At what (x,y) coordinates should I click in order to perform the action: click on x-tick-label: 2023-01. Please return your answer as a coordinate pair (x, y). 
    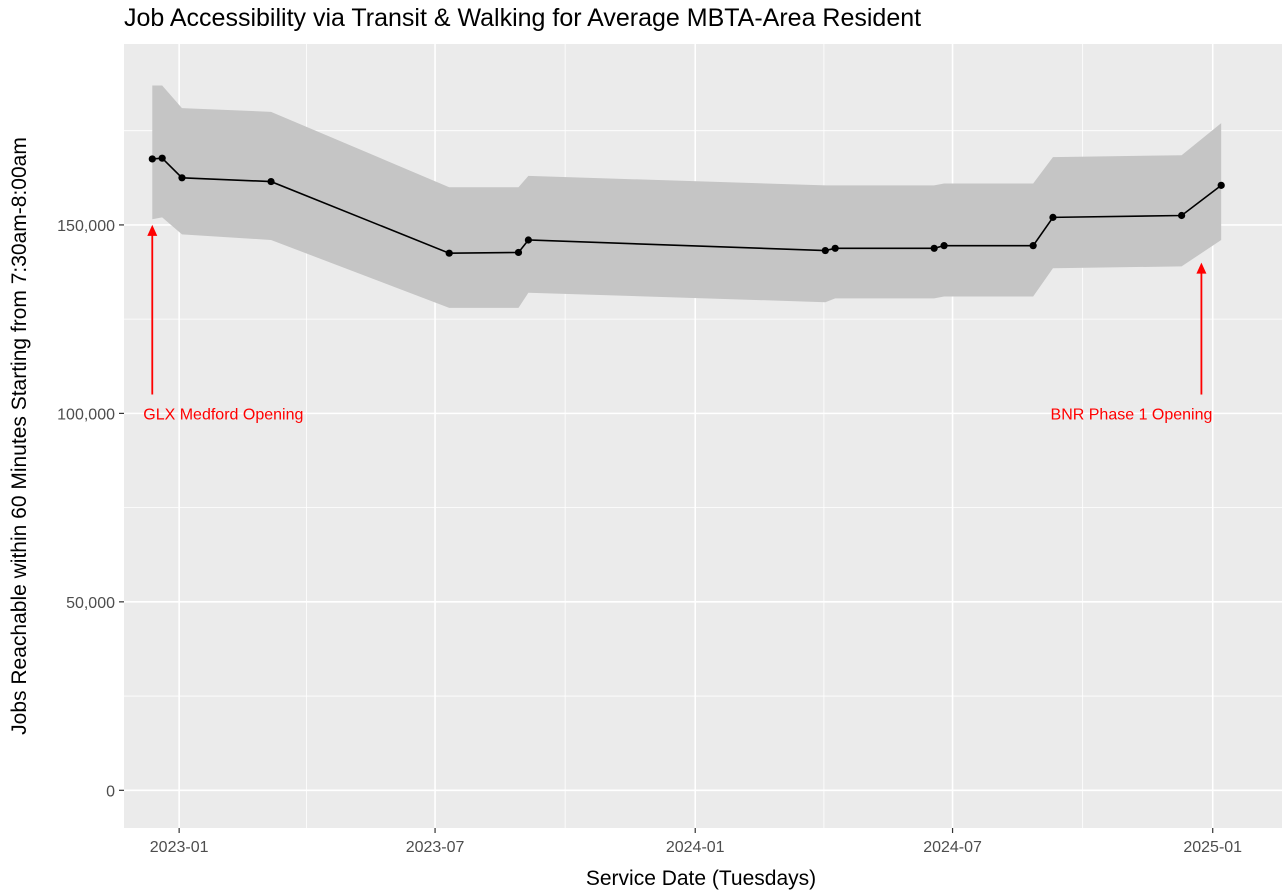
    Looking at the image, I should click on (179, 847).